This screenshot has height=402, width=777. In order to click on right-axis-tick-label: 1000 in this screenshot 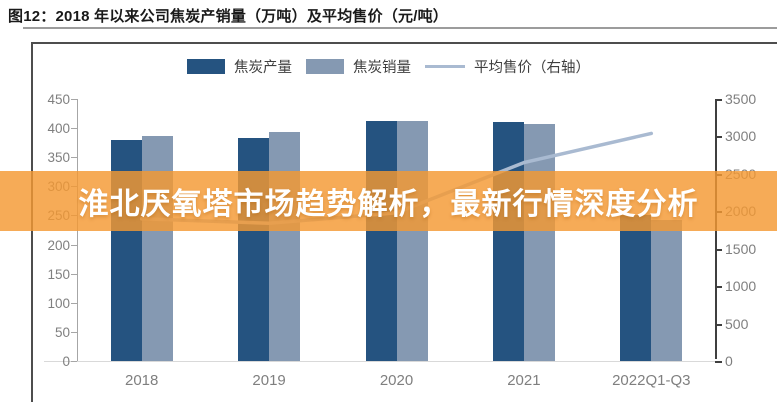, I will do `click(741, 286)`.